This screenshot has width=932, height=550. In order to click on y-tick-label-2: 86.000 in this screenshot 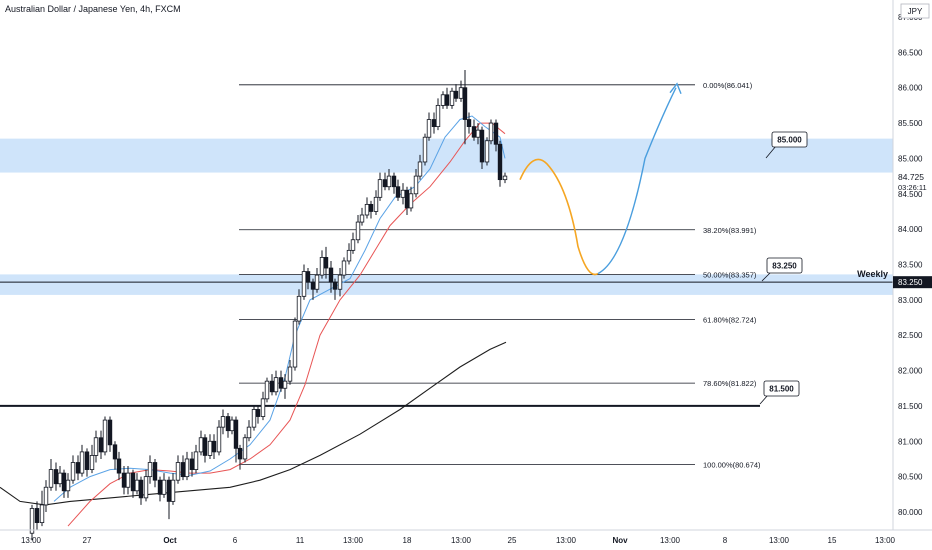, I will do `click(910, 88)`.